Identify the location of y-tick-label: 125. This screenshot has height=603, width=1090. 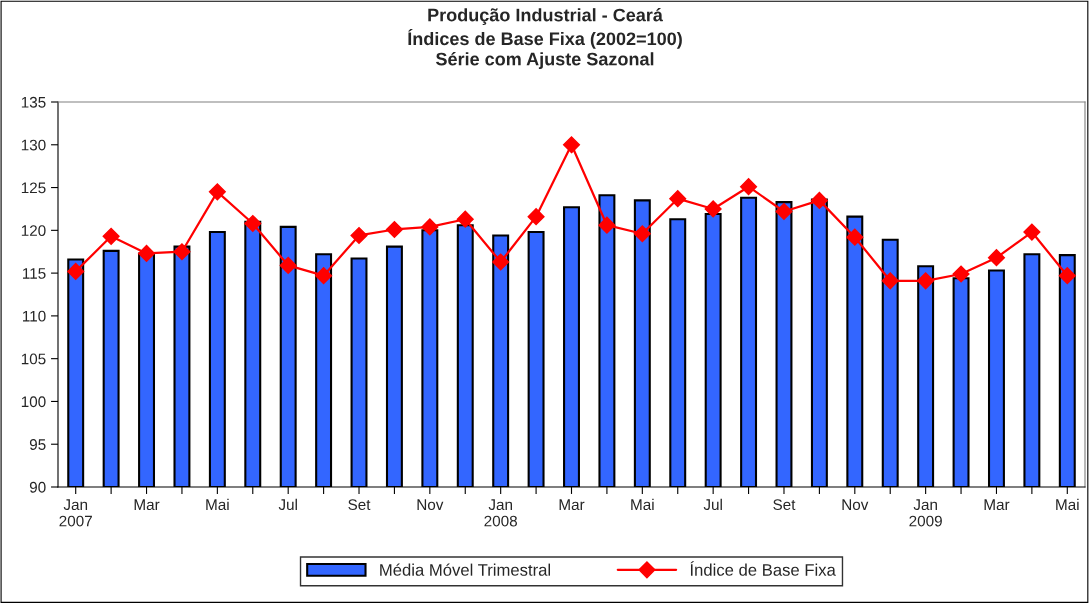
(33, 188).